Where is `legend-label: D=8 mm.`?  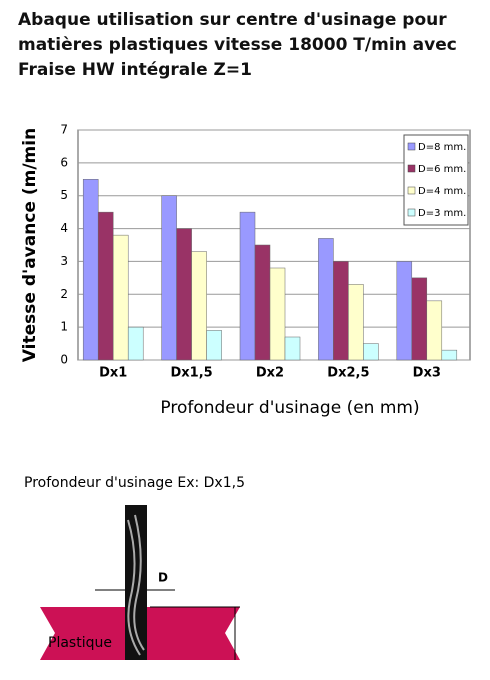
legend-label: D=8 mm. is located at coordinates (442, 147).